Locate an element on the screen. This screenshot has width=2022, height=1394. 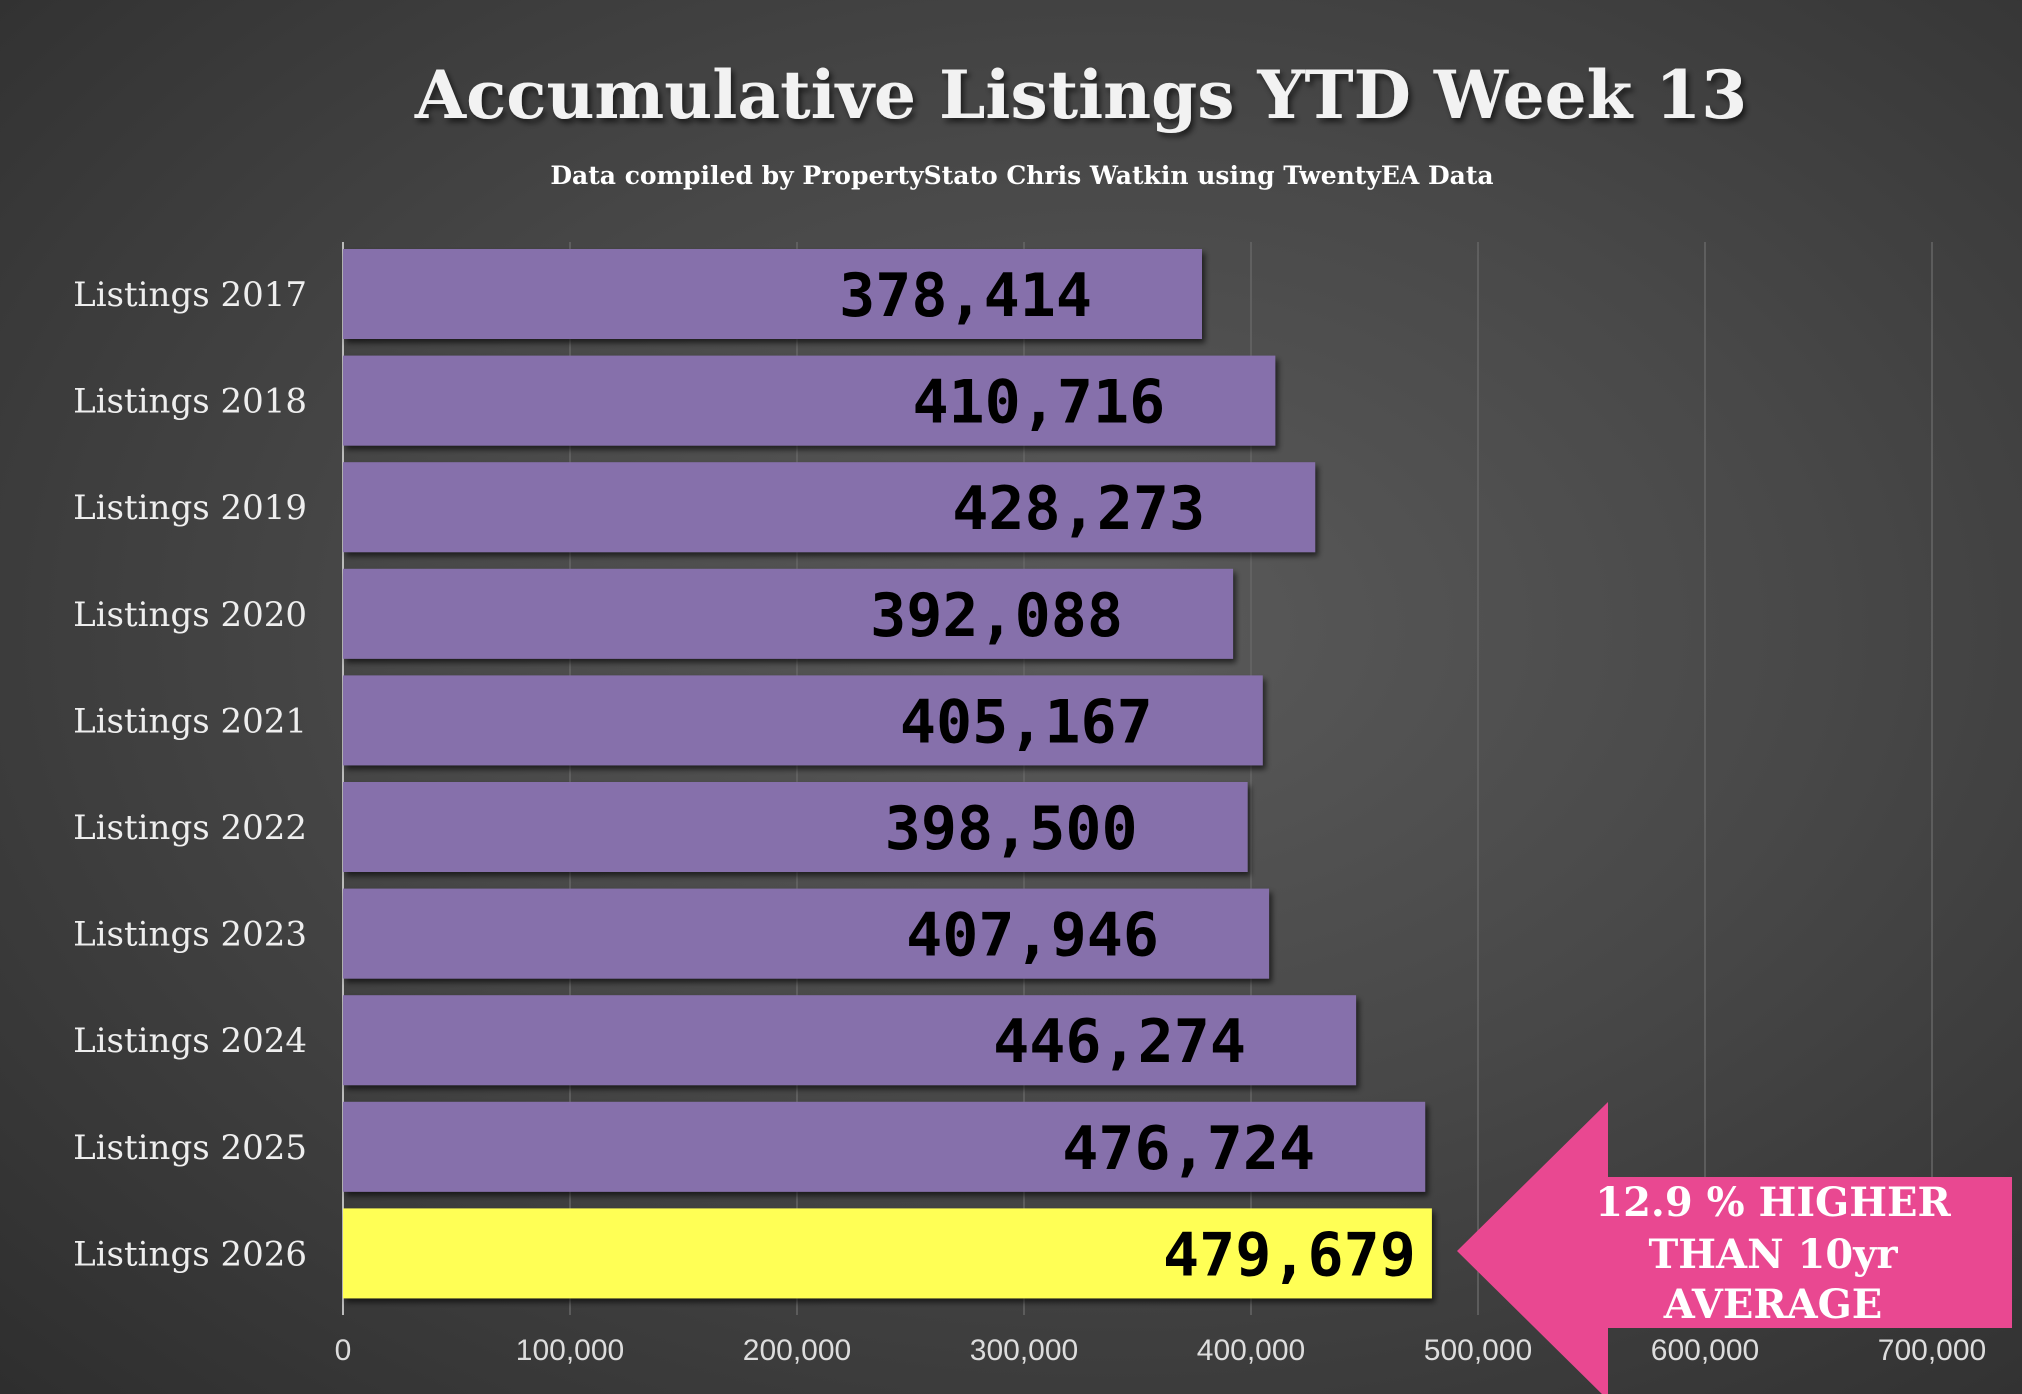
x-tick-label: 100,000 is located at coordinates (570, 1350).